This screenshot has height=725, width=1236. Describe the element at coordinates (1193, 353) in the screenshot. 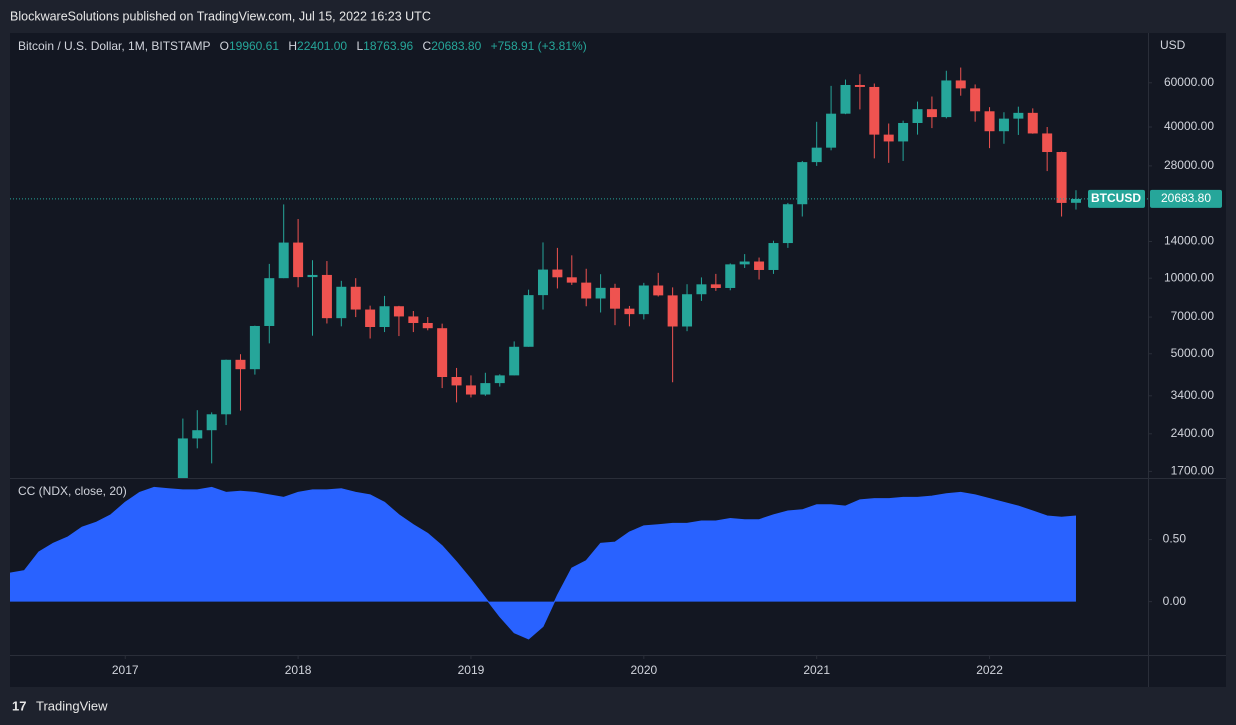

I see `y-tick-label: 5000.00` at that location.